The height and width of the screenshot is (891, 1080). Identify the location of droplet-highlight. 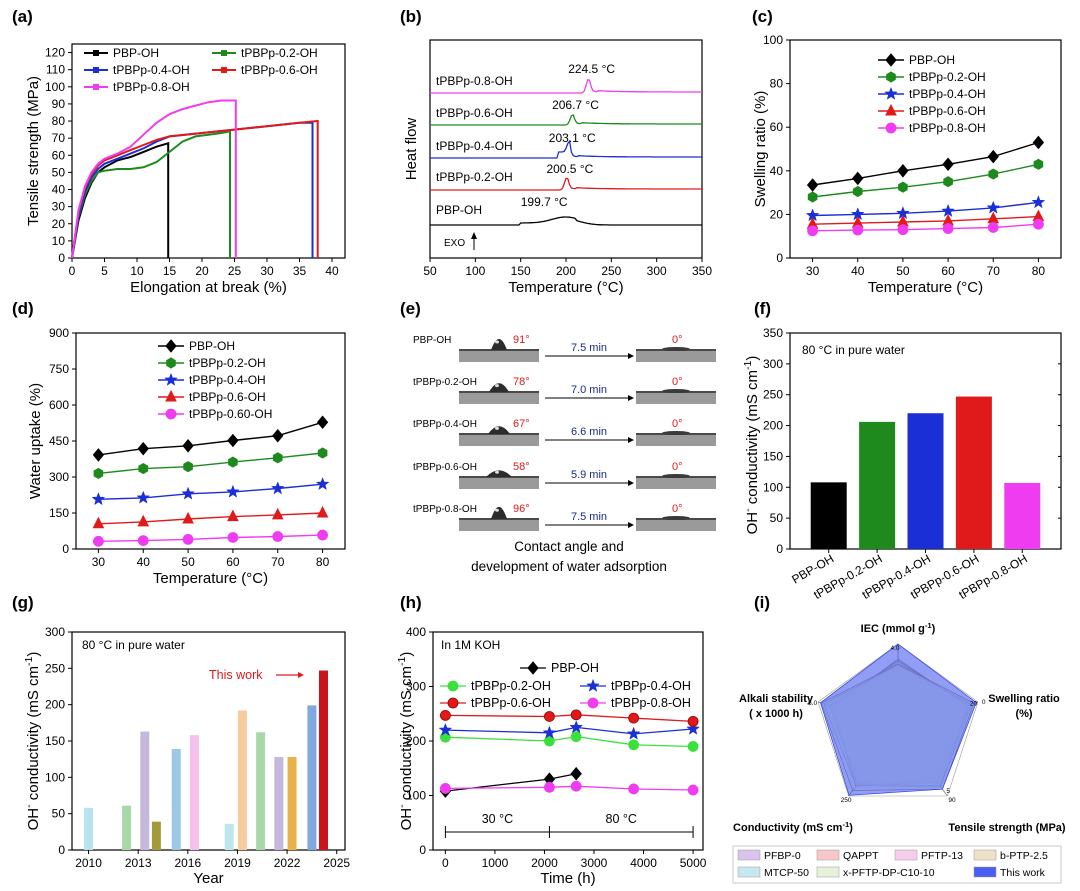
(497, 510).